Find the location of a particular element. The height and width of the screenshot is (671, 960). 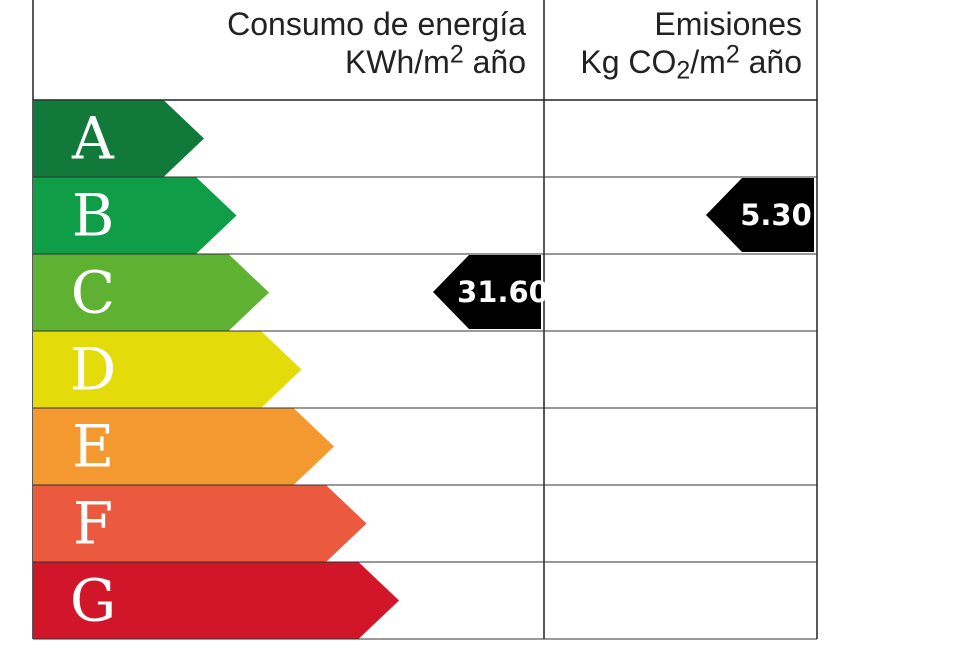

rating-letter-e: E is located at coordinates (93, 447).